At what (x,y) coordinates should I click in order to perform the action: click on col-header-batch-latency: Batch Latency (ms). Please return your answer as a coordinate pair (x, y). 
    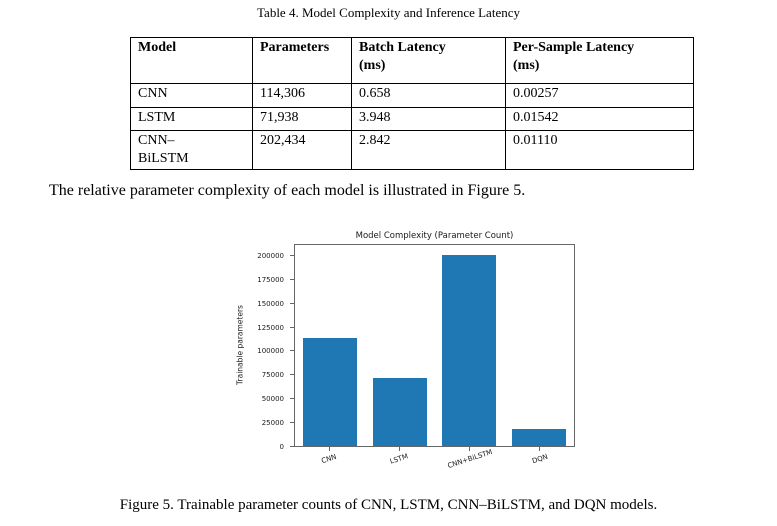
    Looking at the image, I should click on (428, 60).